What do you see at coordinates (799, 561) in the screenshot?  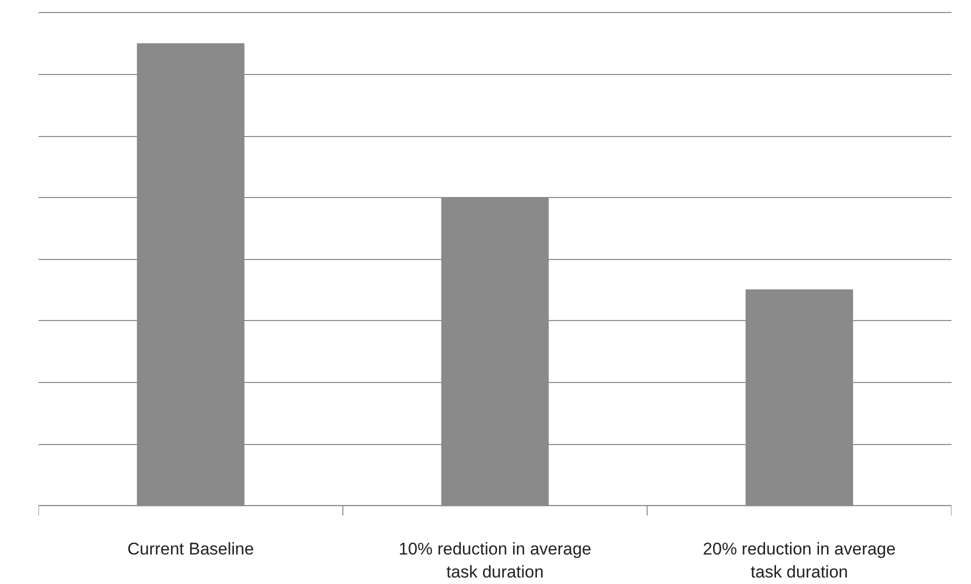 I see `x-tick-label: 20% reduction in average task duration` at bounding box center [799, 561].